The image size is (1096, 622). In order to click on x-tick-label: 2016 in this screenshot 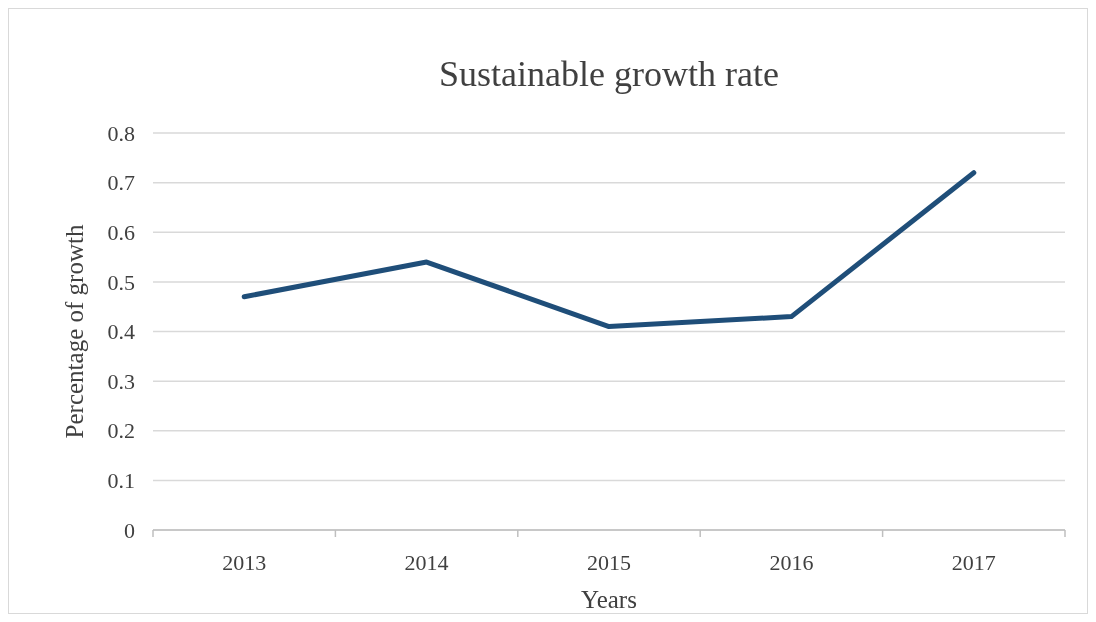, I will do `click(791, 562)`.